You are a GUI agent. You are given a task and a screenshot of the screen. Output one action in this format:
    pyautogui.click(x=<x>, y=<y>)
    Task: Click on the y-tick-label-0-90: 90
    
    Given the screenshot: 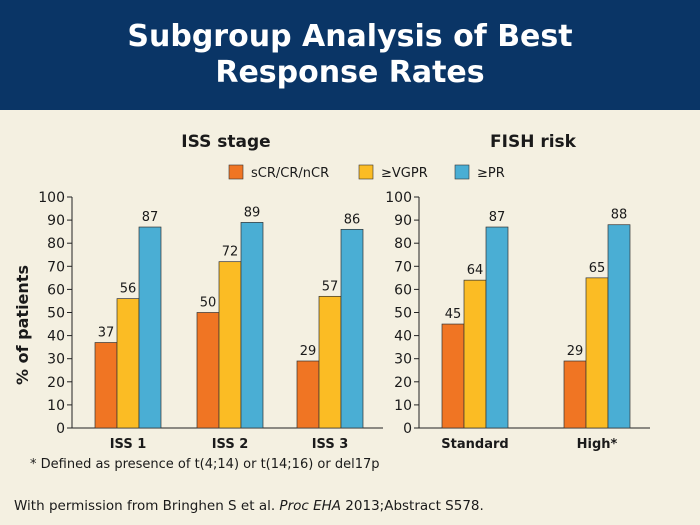 What is the action you would take?
    pyautogui.click(x=56, y=221)
    